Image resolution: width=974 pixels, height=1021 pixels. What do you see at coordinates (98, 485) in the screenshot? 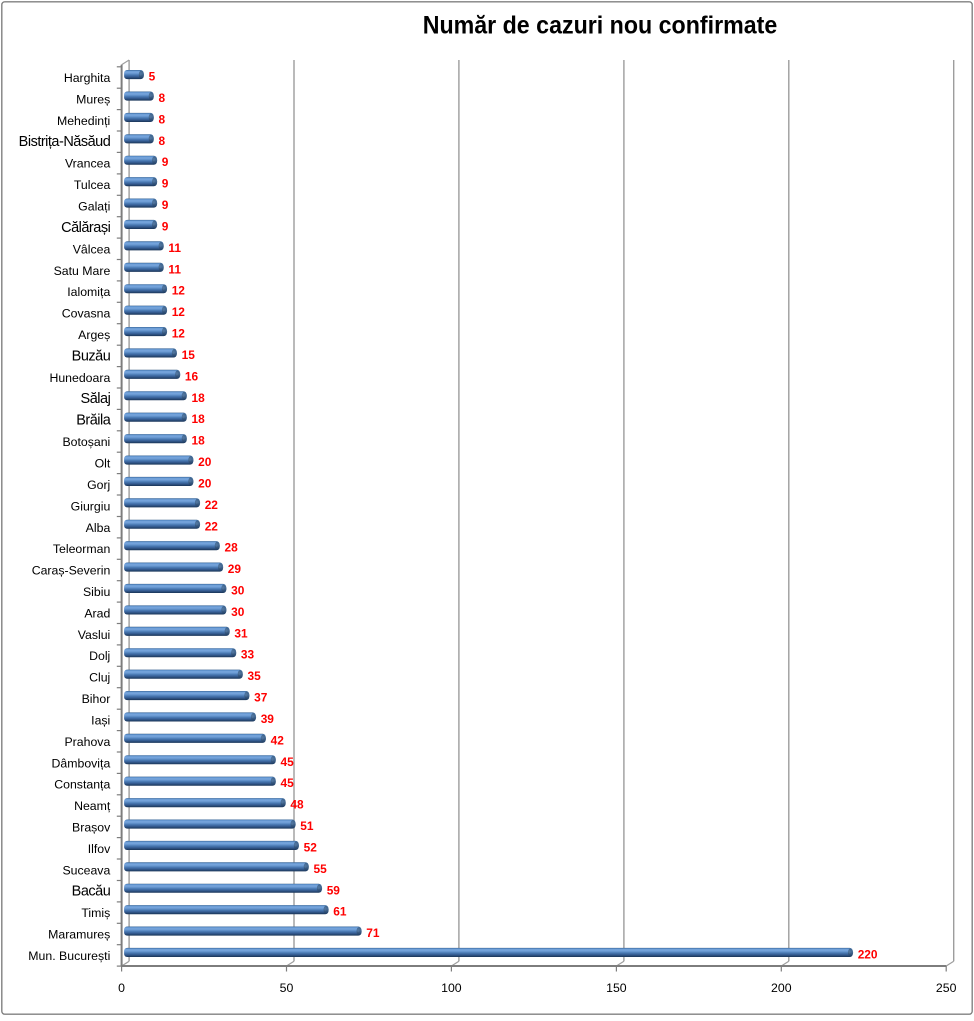
I see `svg-text: Gorj` at bounding box center [98, 485].